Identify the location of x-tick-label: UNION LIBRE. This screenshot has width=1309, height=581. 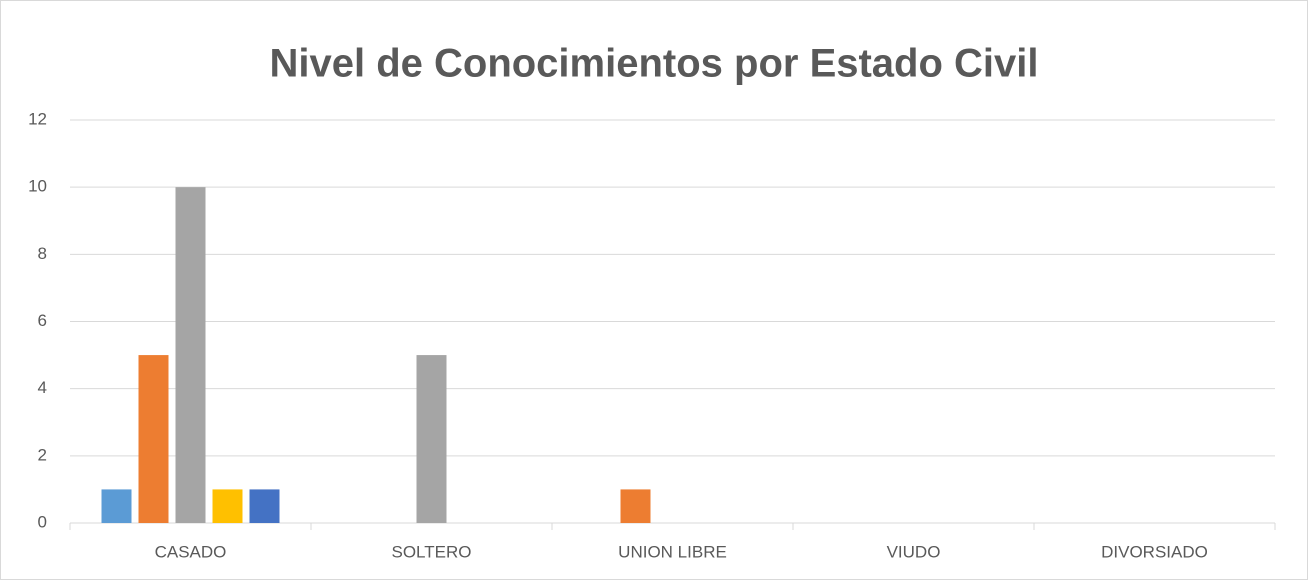
(672, 551).